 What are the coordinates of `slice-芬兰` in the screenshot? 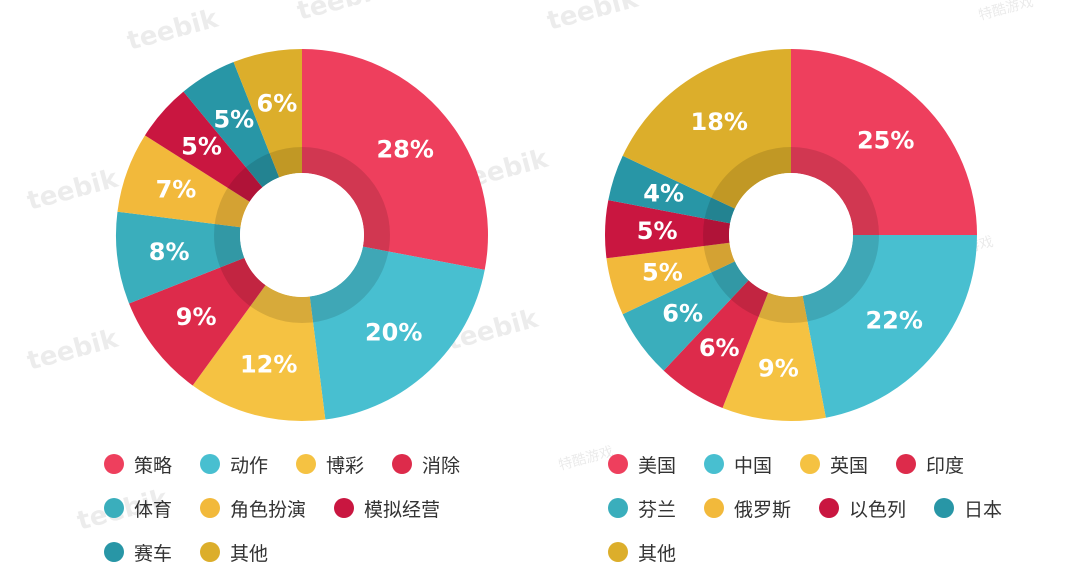 It's located at (685, 316).